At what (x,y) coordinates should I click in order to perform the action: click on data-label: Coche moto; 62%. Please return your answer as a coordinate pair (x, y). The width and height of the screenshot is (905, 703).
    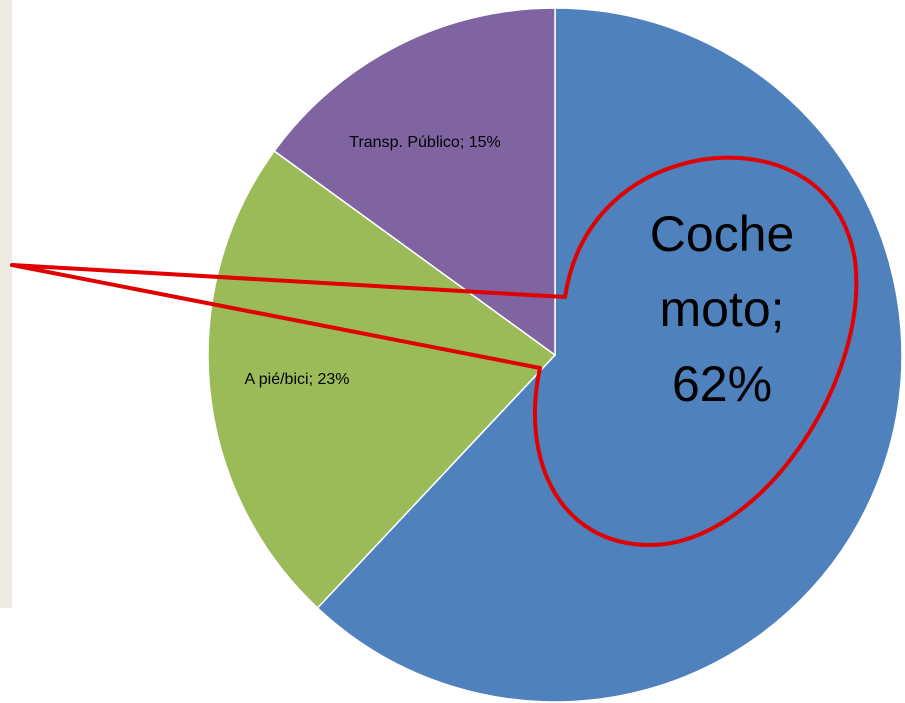
    Looking at the image, I should click on (722, 309).